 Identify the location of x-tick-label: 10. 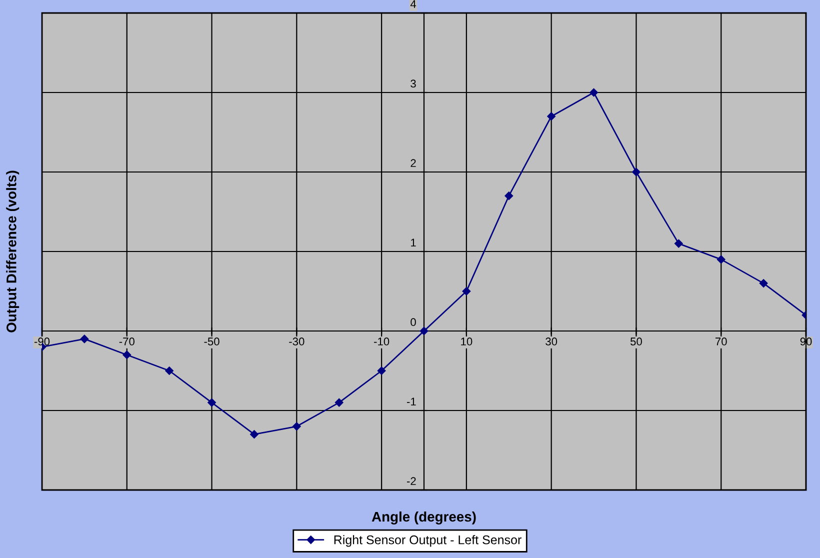
(466, 342).